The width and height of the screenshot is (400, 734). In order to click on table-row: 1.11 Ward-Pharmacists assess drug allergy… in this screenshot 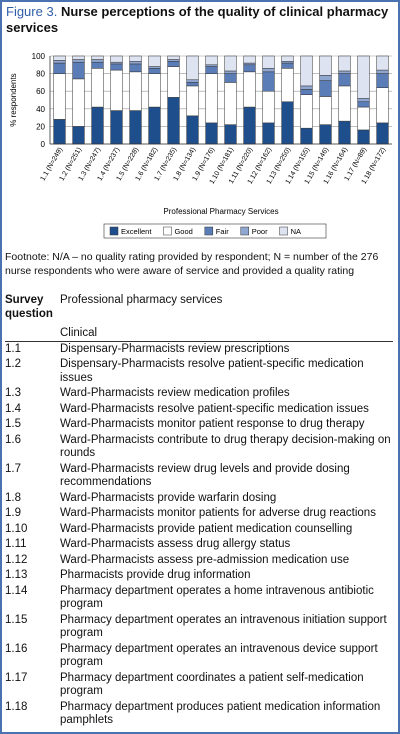, I will do `click(199, 545)`.